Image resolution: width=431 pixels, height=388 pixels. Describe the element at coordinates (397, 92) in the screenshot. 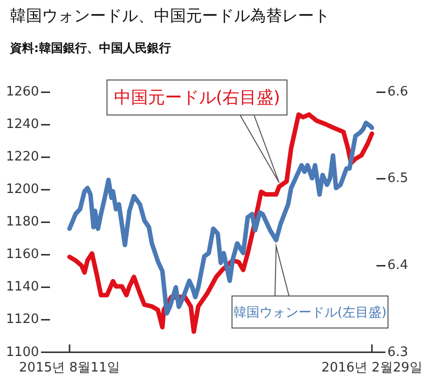

I see `y2-tick-label: 6.6` at that location.